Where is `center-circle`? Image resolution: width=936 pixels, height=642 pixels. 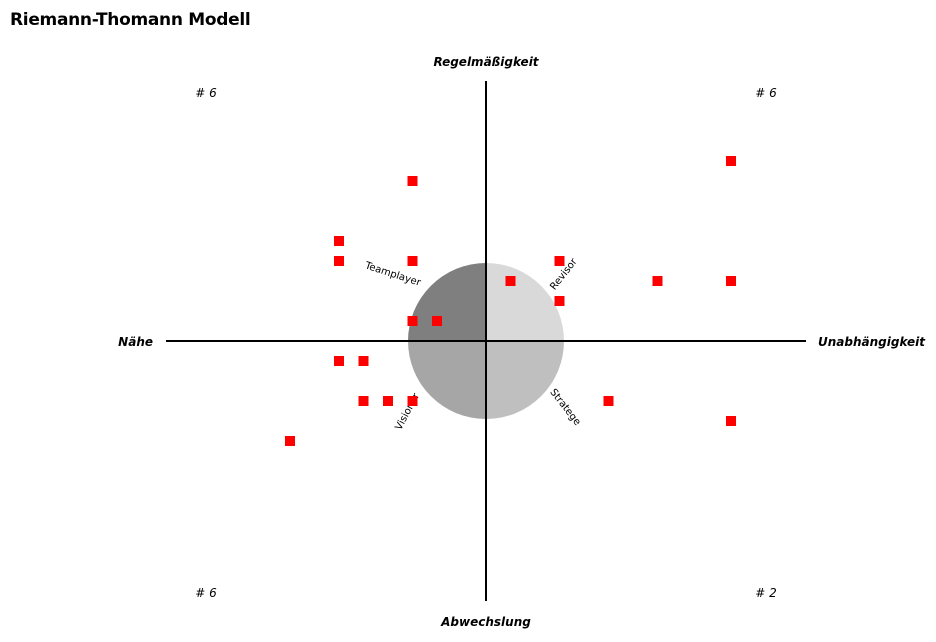
center-circle is located at coordinates (486, 341).